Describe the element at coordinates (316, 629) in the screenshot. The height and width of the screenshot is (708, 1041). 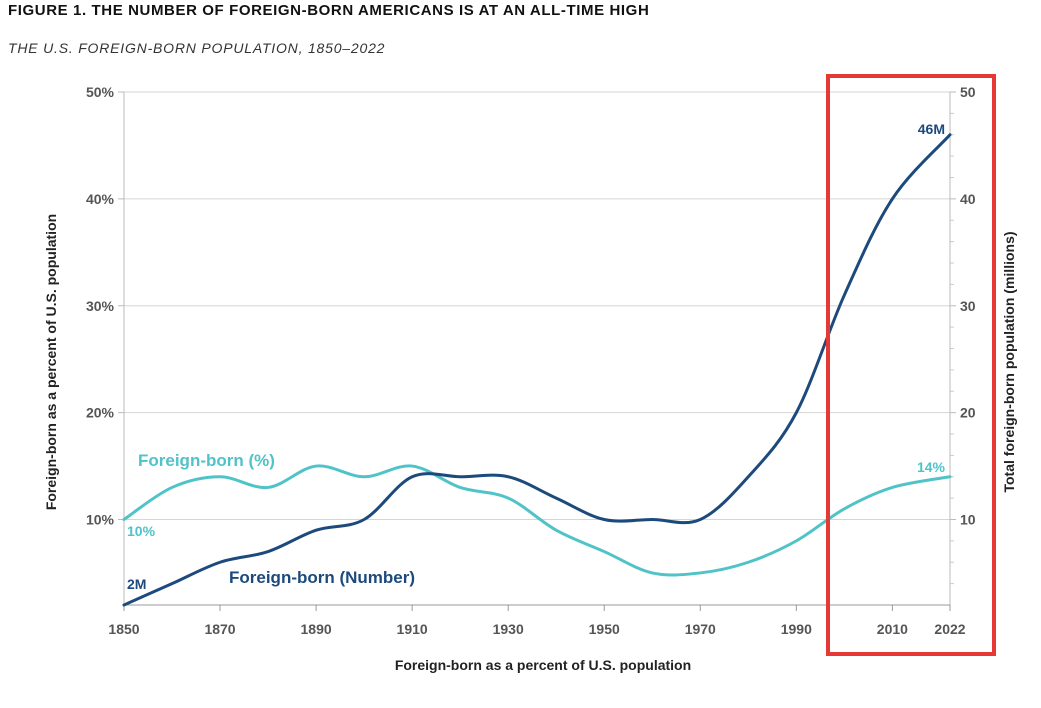
I see `x-tick-label: 1890` at that location.